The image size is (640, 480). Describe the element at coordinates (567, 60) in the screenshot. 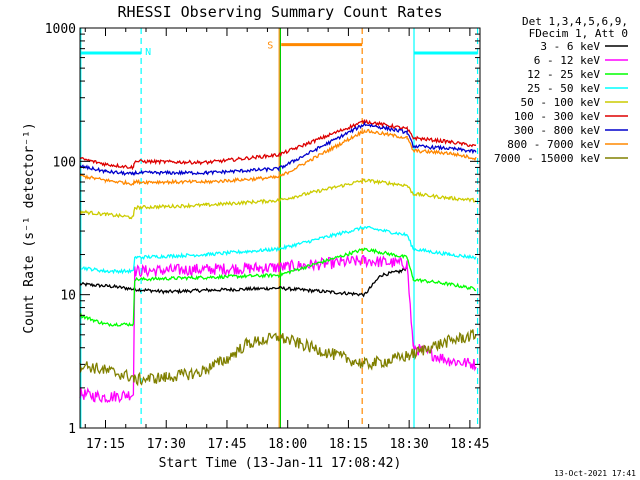

I see `legend-entry-label-1: 6 - 12 keV` at that location.